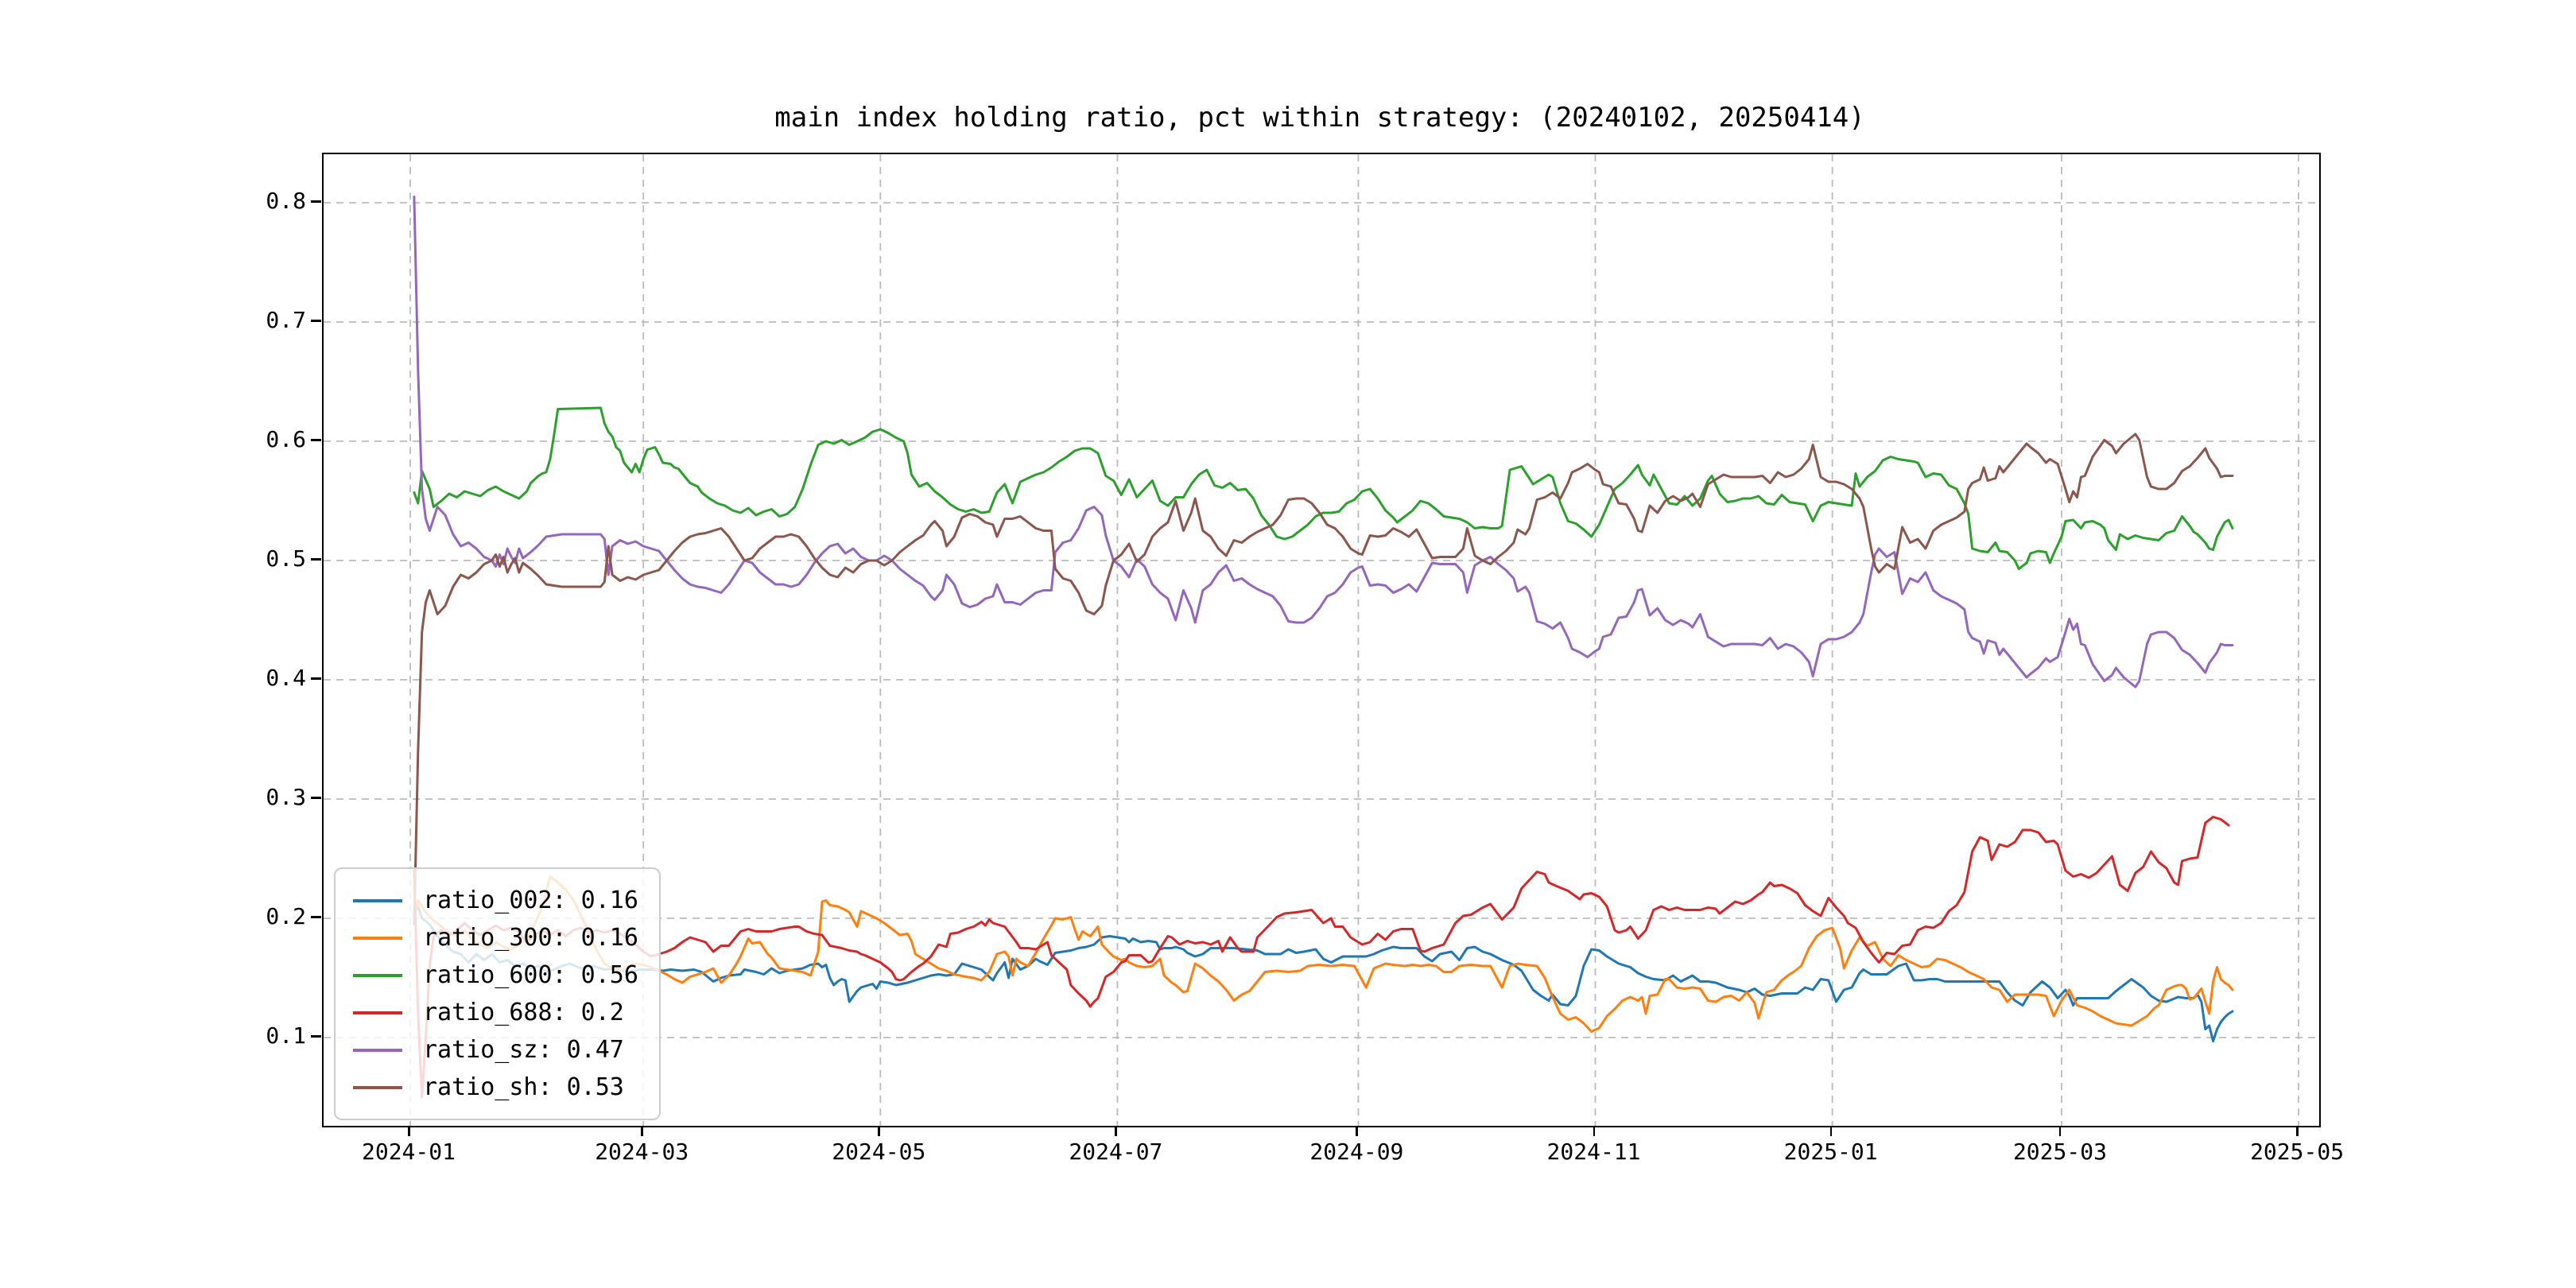 This screenshot has height=1288, width=2576. Describe the element at coordinates (1831, 1152) in the screenshot. I see `x-tick-label-2025-01: 2025-01` at that location.